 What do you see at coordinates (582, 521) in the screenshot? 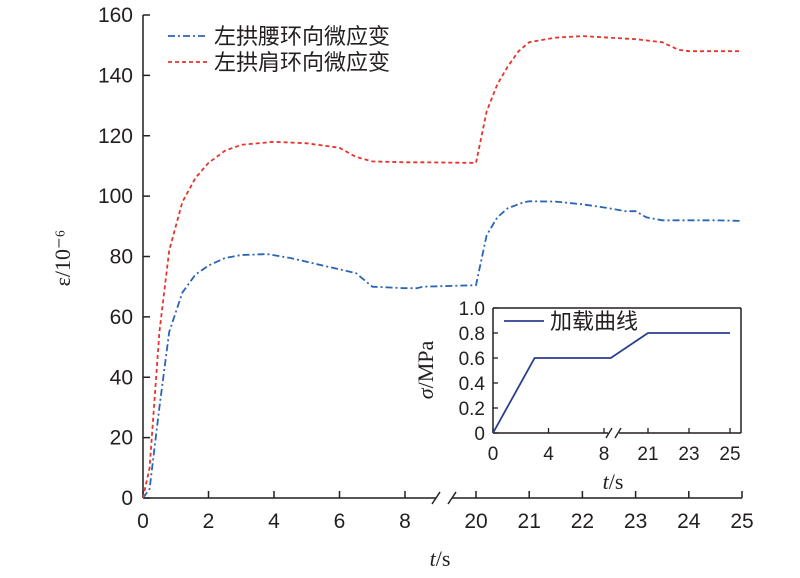
I see `x-tick-label: 22` at bounding box center [582, 521].